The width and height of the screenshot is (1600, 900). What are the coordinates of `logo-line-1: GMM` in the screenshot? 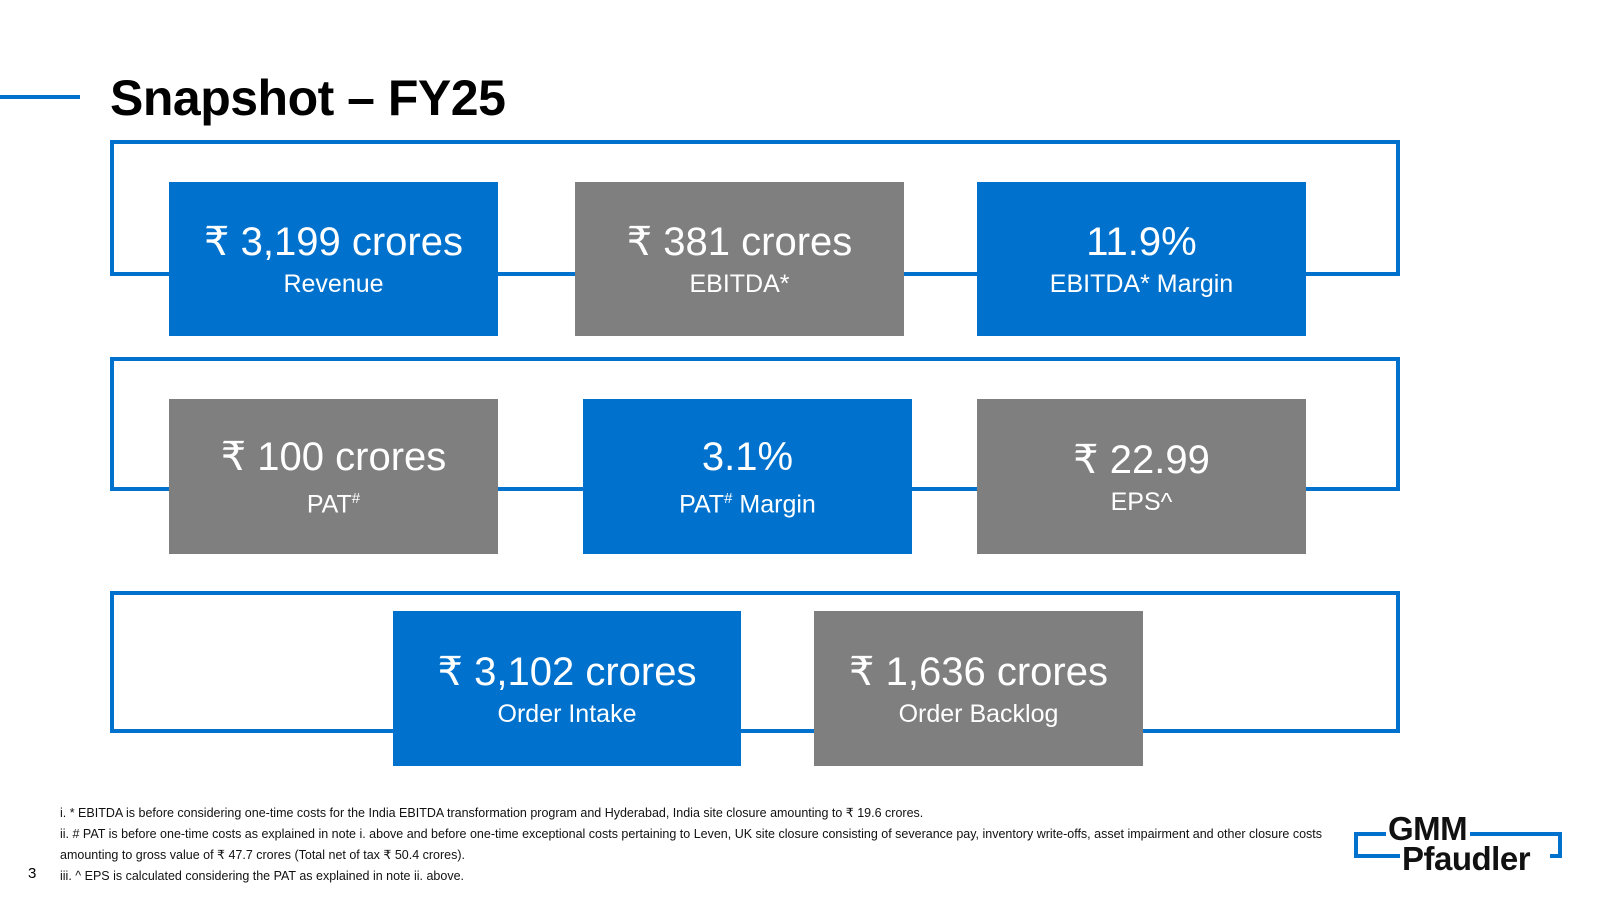 It's located at (1428, 828).